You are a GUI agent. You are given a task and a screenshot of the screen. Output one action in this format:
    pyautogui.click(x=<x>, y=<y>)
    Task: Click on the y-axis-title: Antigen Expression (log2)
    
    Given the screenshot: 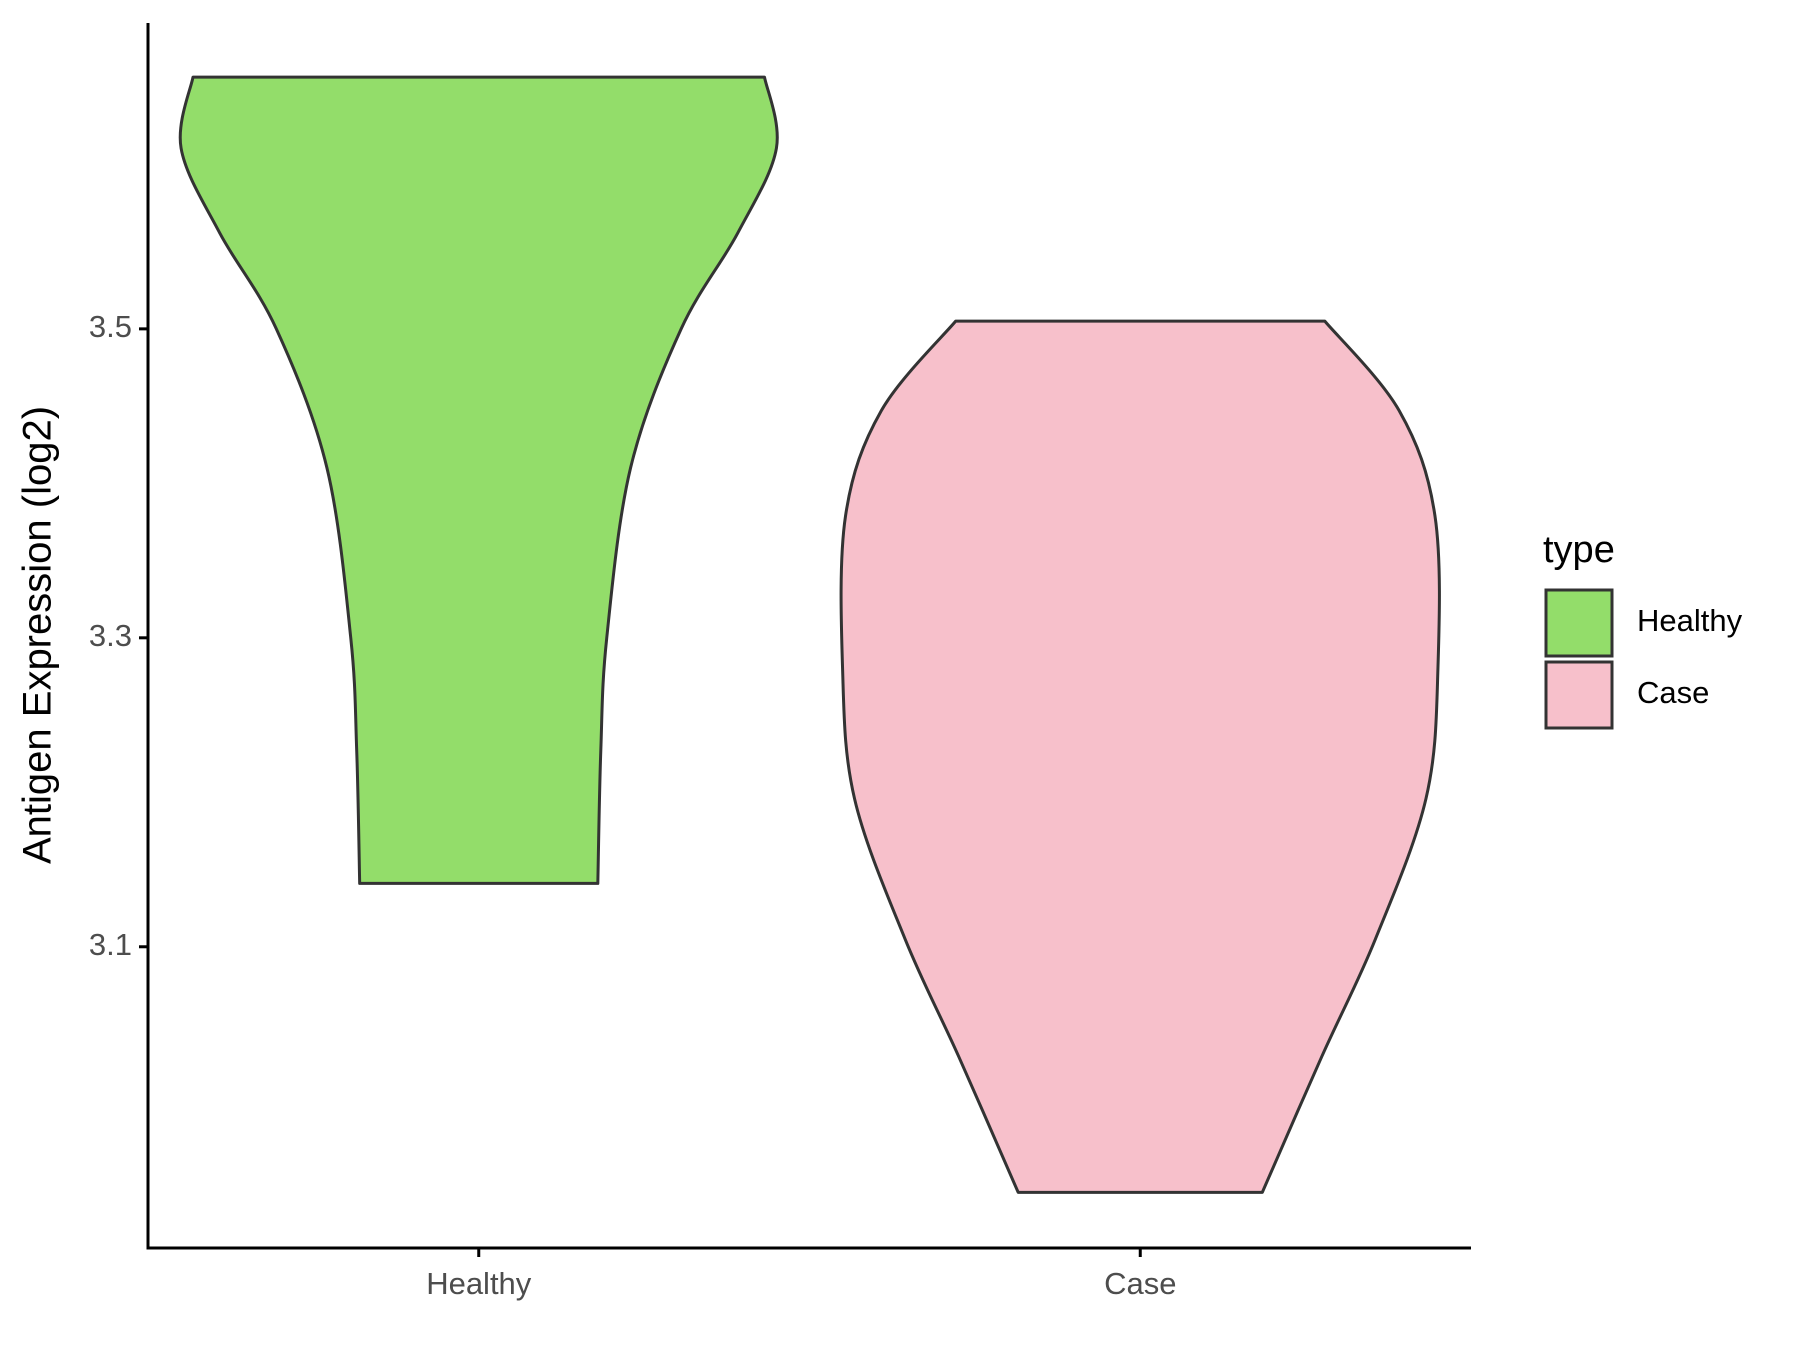 What is the action you would take?
    pyautogui.click(x=38, y=635)
    